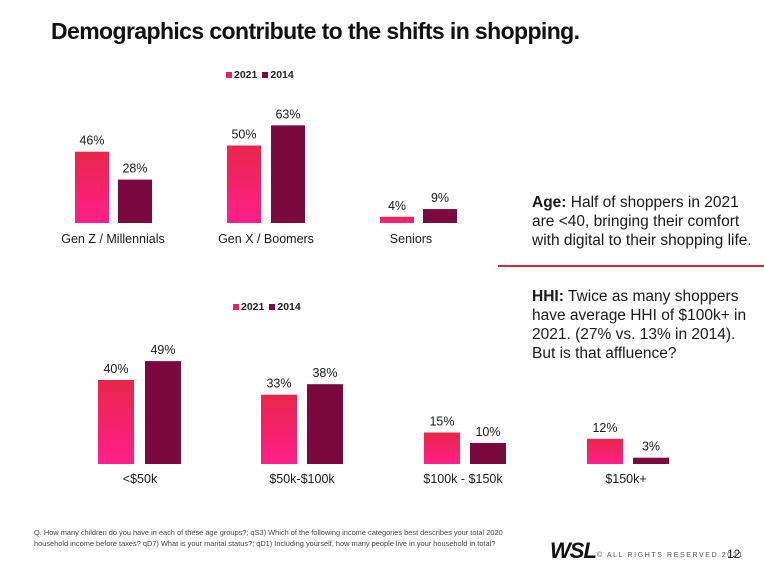  Describe the element at coordinates (440, 198) in the screenshot. I see `data-label-seniors-2014: 9%` at that location.